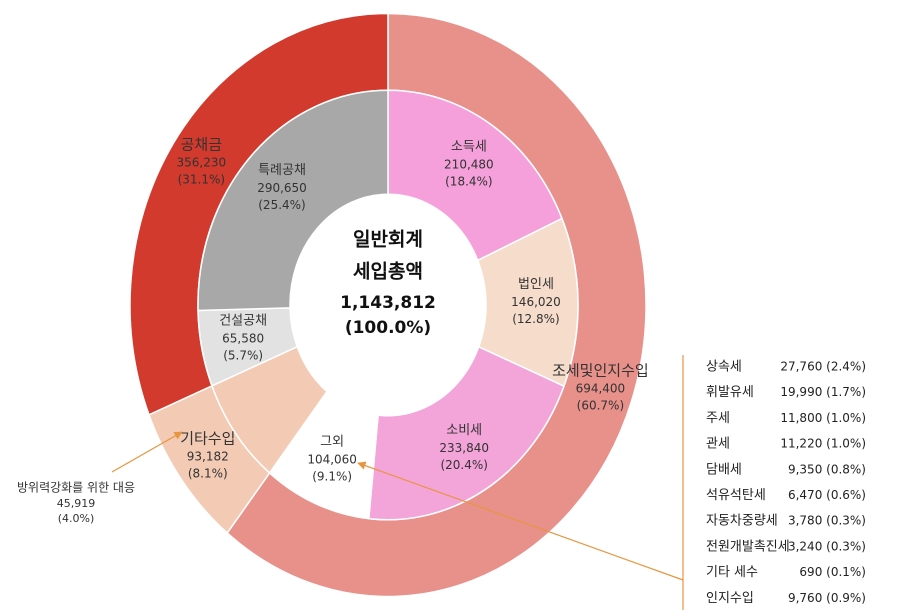 The image size is (914, 613). Describe the element at coordinates (469, 146) in the screenshot. I see `inner-label: 소득세` at that location.